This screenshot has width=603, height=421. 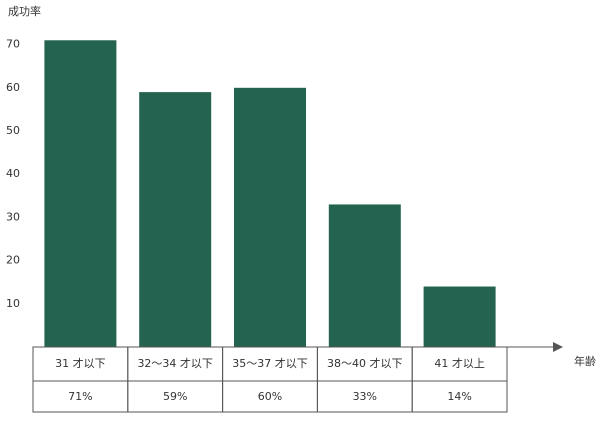 What do you see at coordinates (13, 130) in the screenshot?
I see `y-tick-label: 50` at bounding box center [13, 130].